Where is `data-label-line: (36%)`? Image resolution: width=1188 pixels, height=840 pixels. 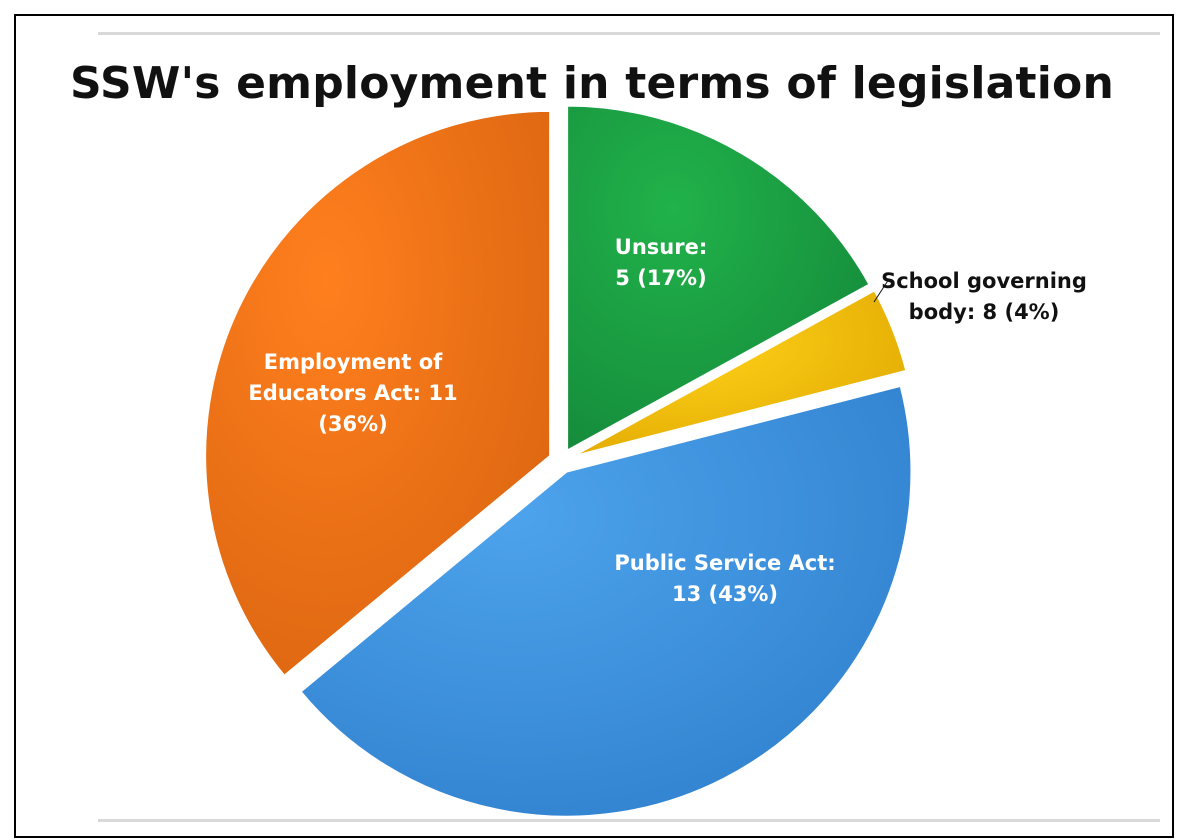 data-label-line: (36%) is located at coordinates (352, 424).